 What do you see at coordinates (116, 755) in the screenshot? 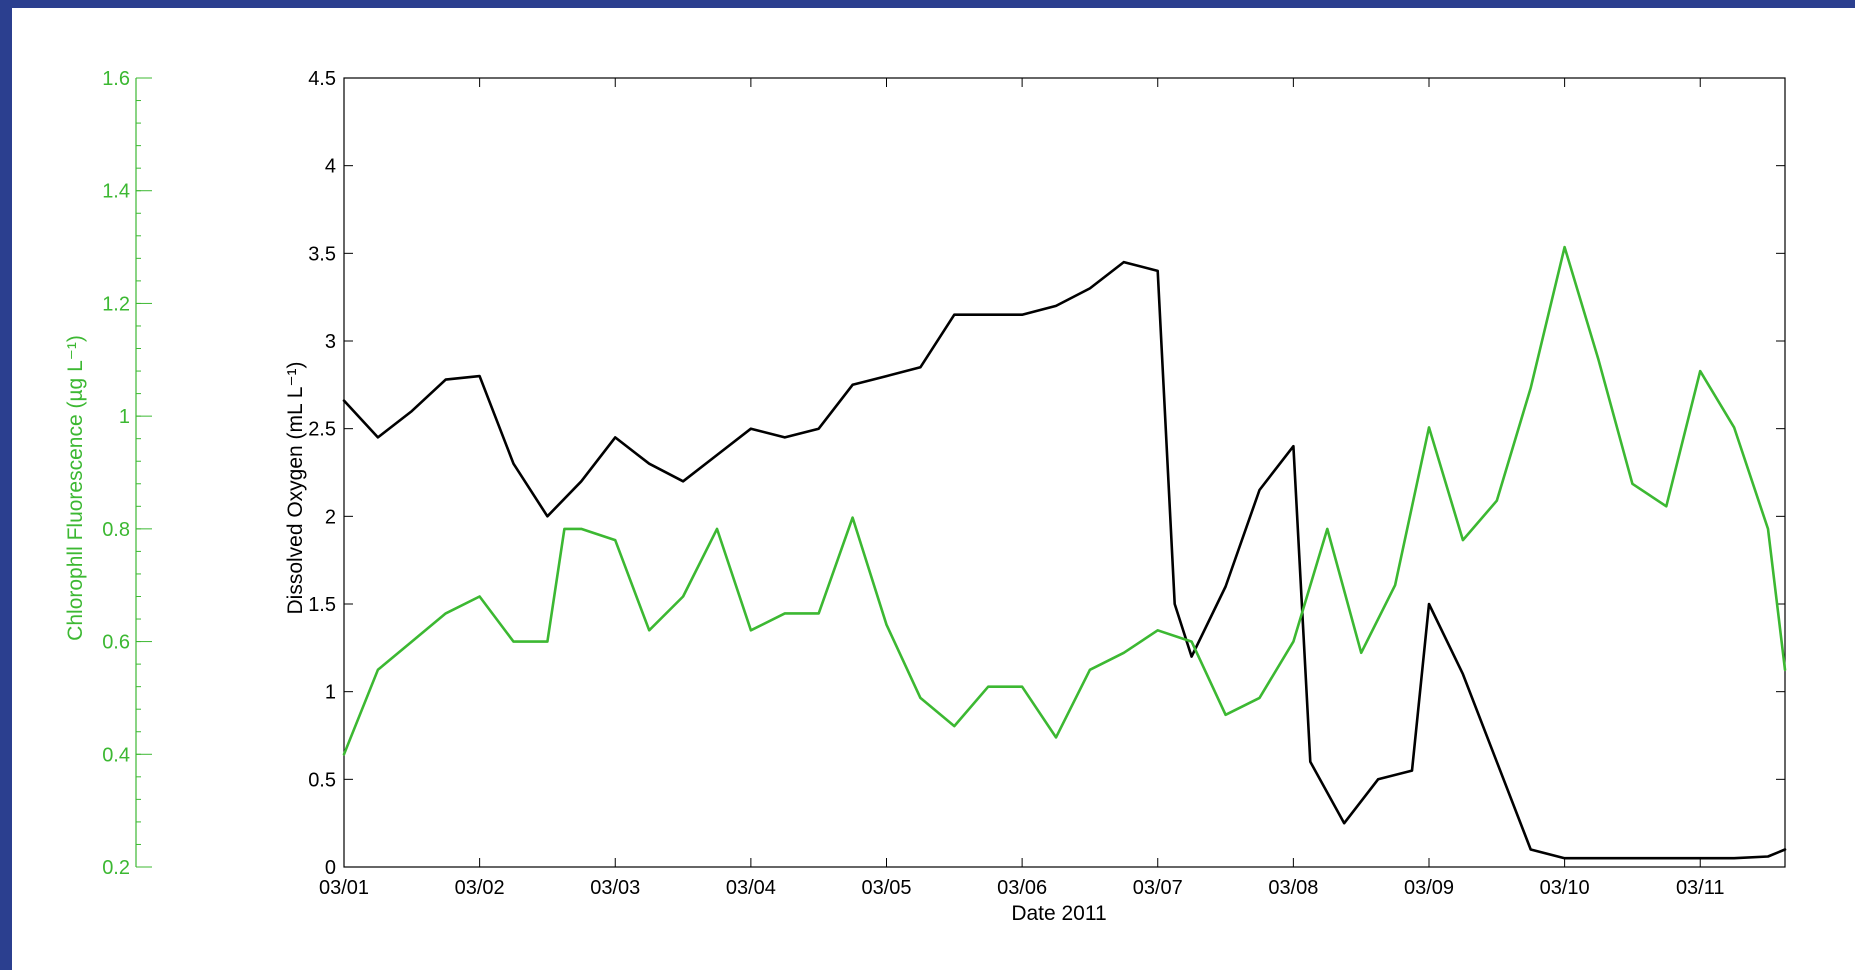
I see `chlorophyll-tick-label: 0.4` at bounding box center [116, 755].